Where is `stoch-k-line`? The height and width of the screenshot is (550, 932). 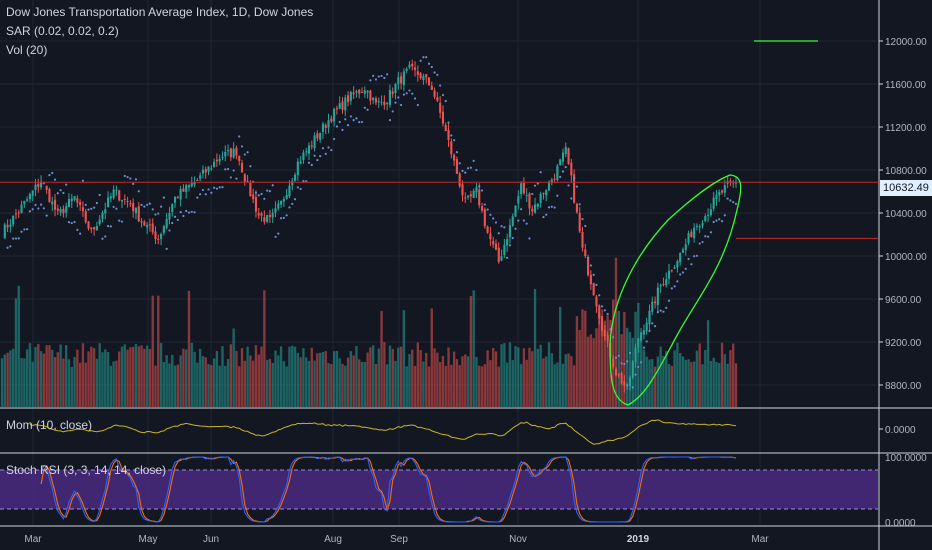
stoch-k-line is located at coordinates (388, 489).